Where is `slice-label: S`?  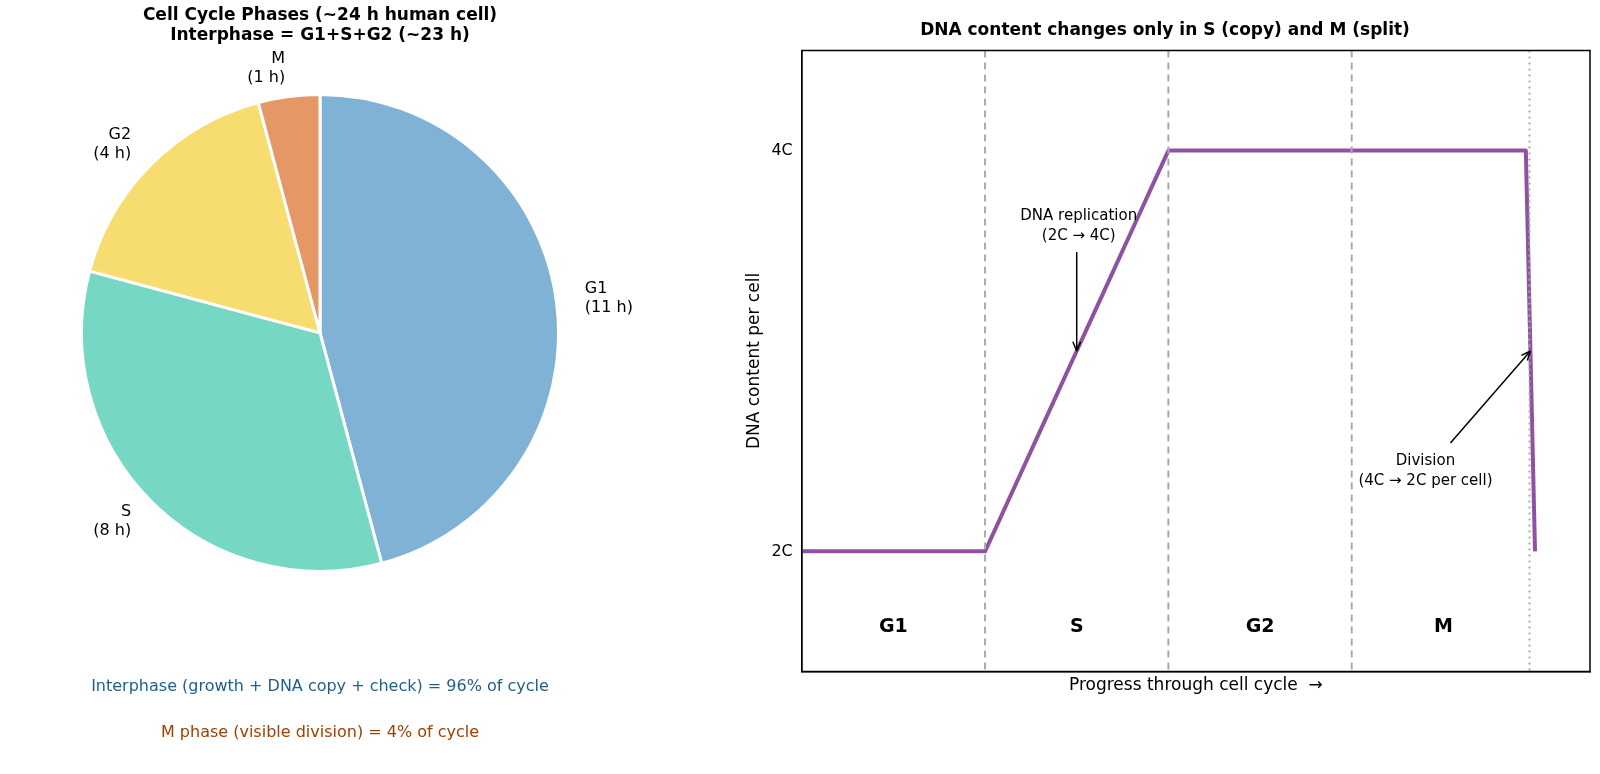 slice-label: S is located at coordinates (126, 511).